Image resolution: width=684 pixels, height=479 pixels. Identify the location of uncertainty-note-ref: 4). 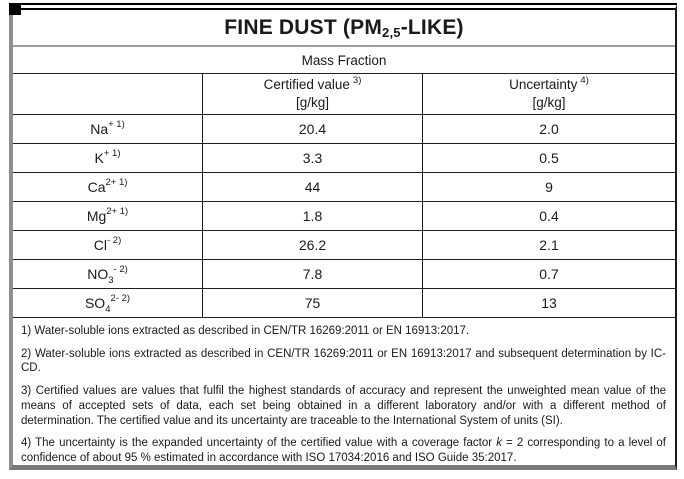
(584, 80).